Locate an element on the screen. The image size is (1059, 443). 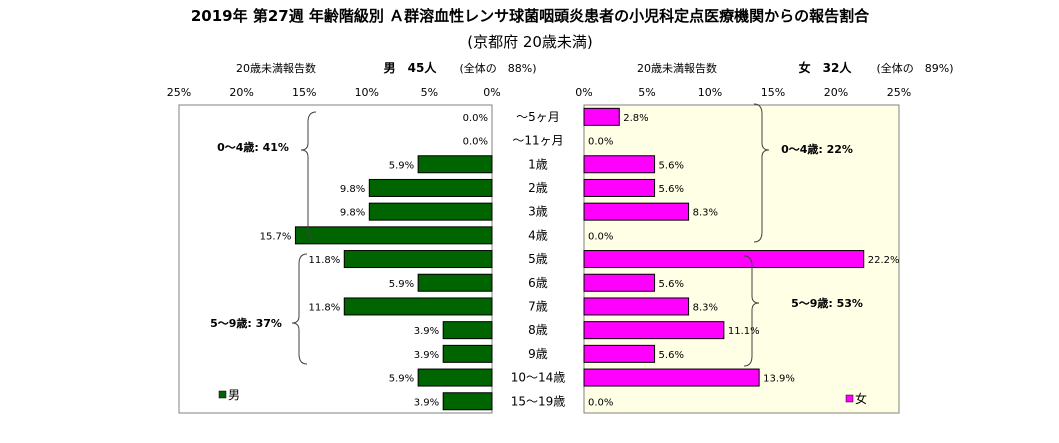
left-tick-label: 10% is located at coordinates (367, 92).